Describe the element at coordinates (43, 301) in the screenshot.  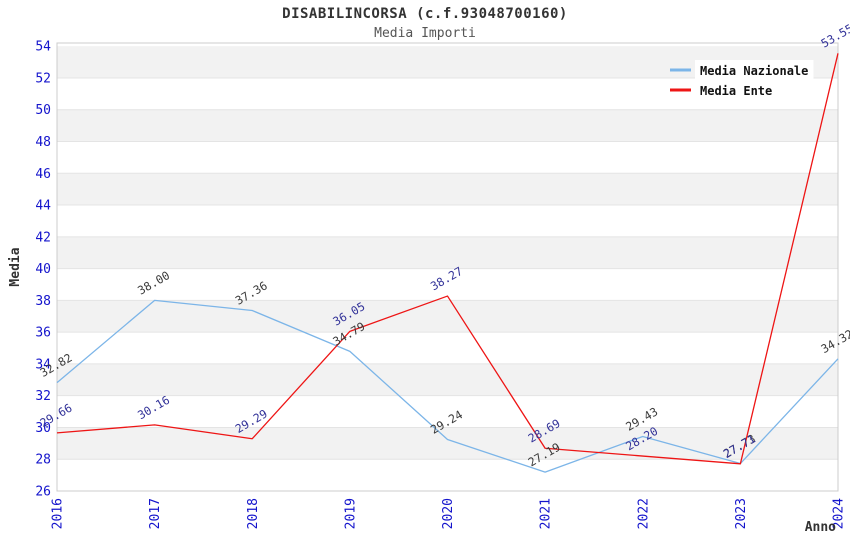
I see `y-tick-label: 38` at that location.